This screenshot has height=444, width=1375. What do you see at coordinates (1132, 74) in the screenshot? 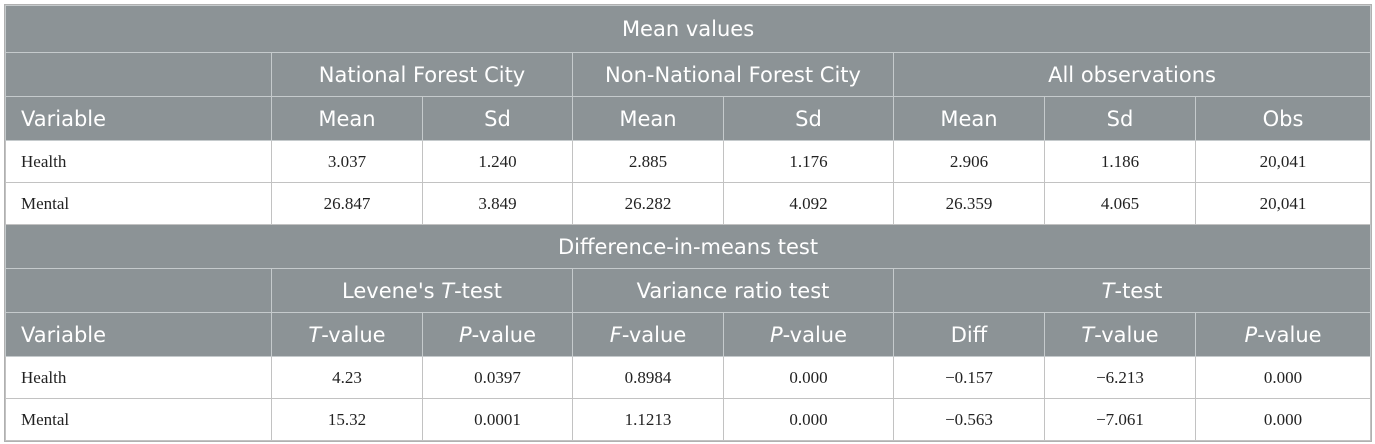
I see `group-header-all-observations: All observations` at bounding box center [1132, 74].